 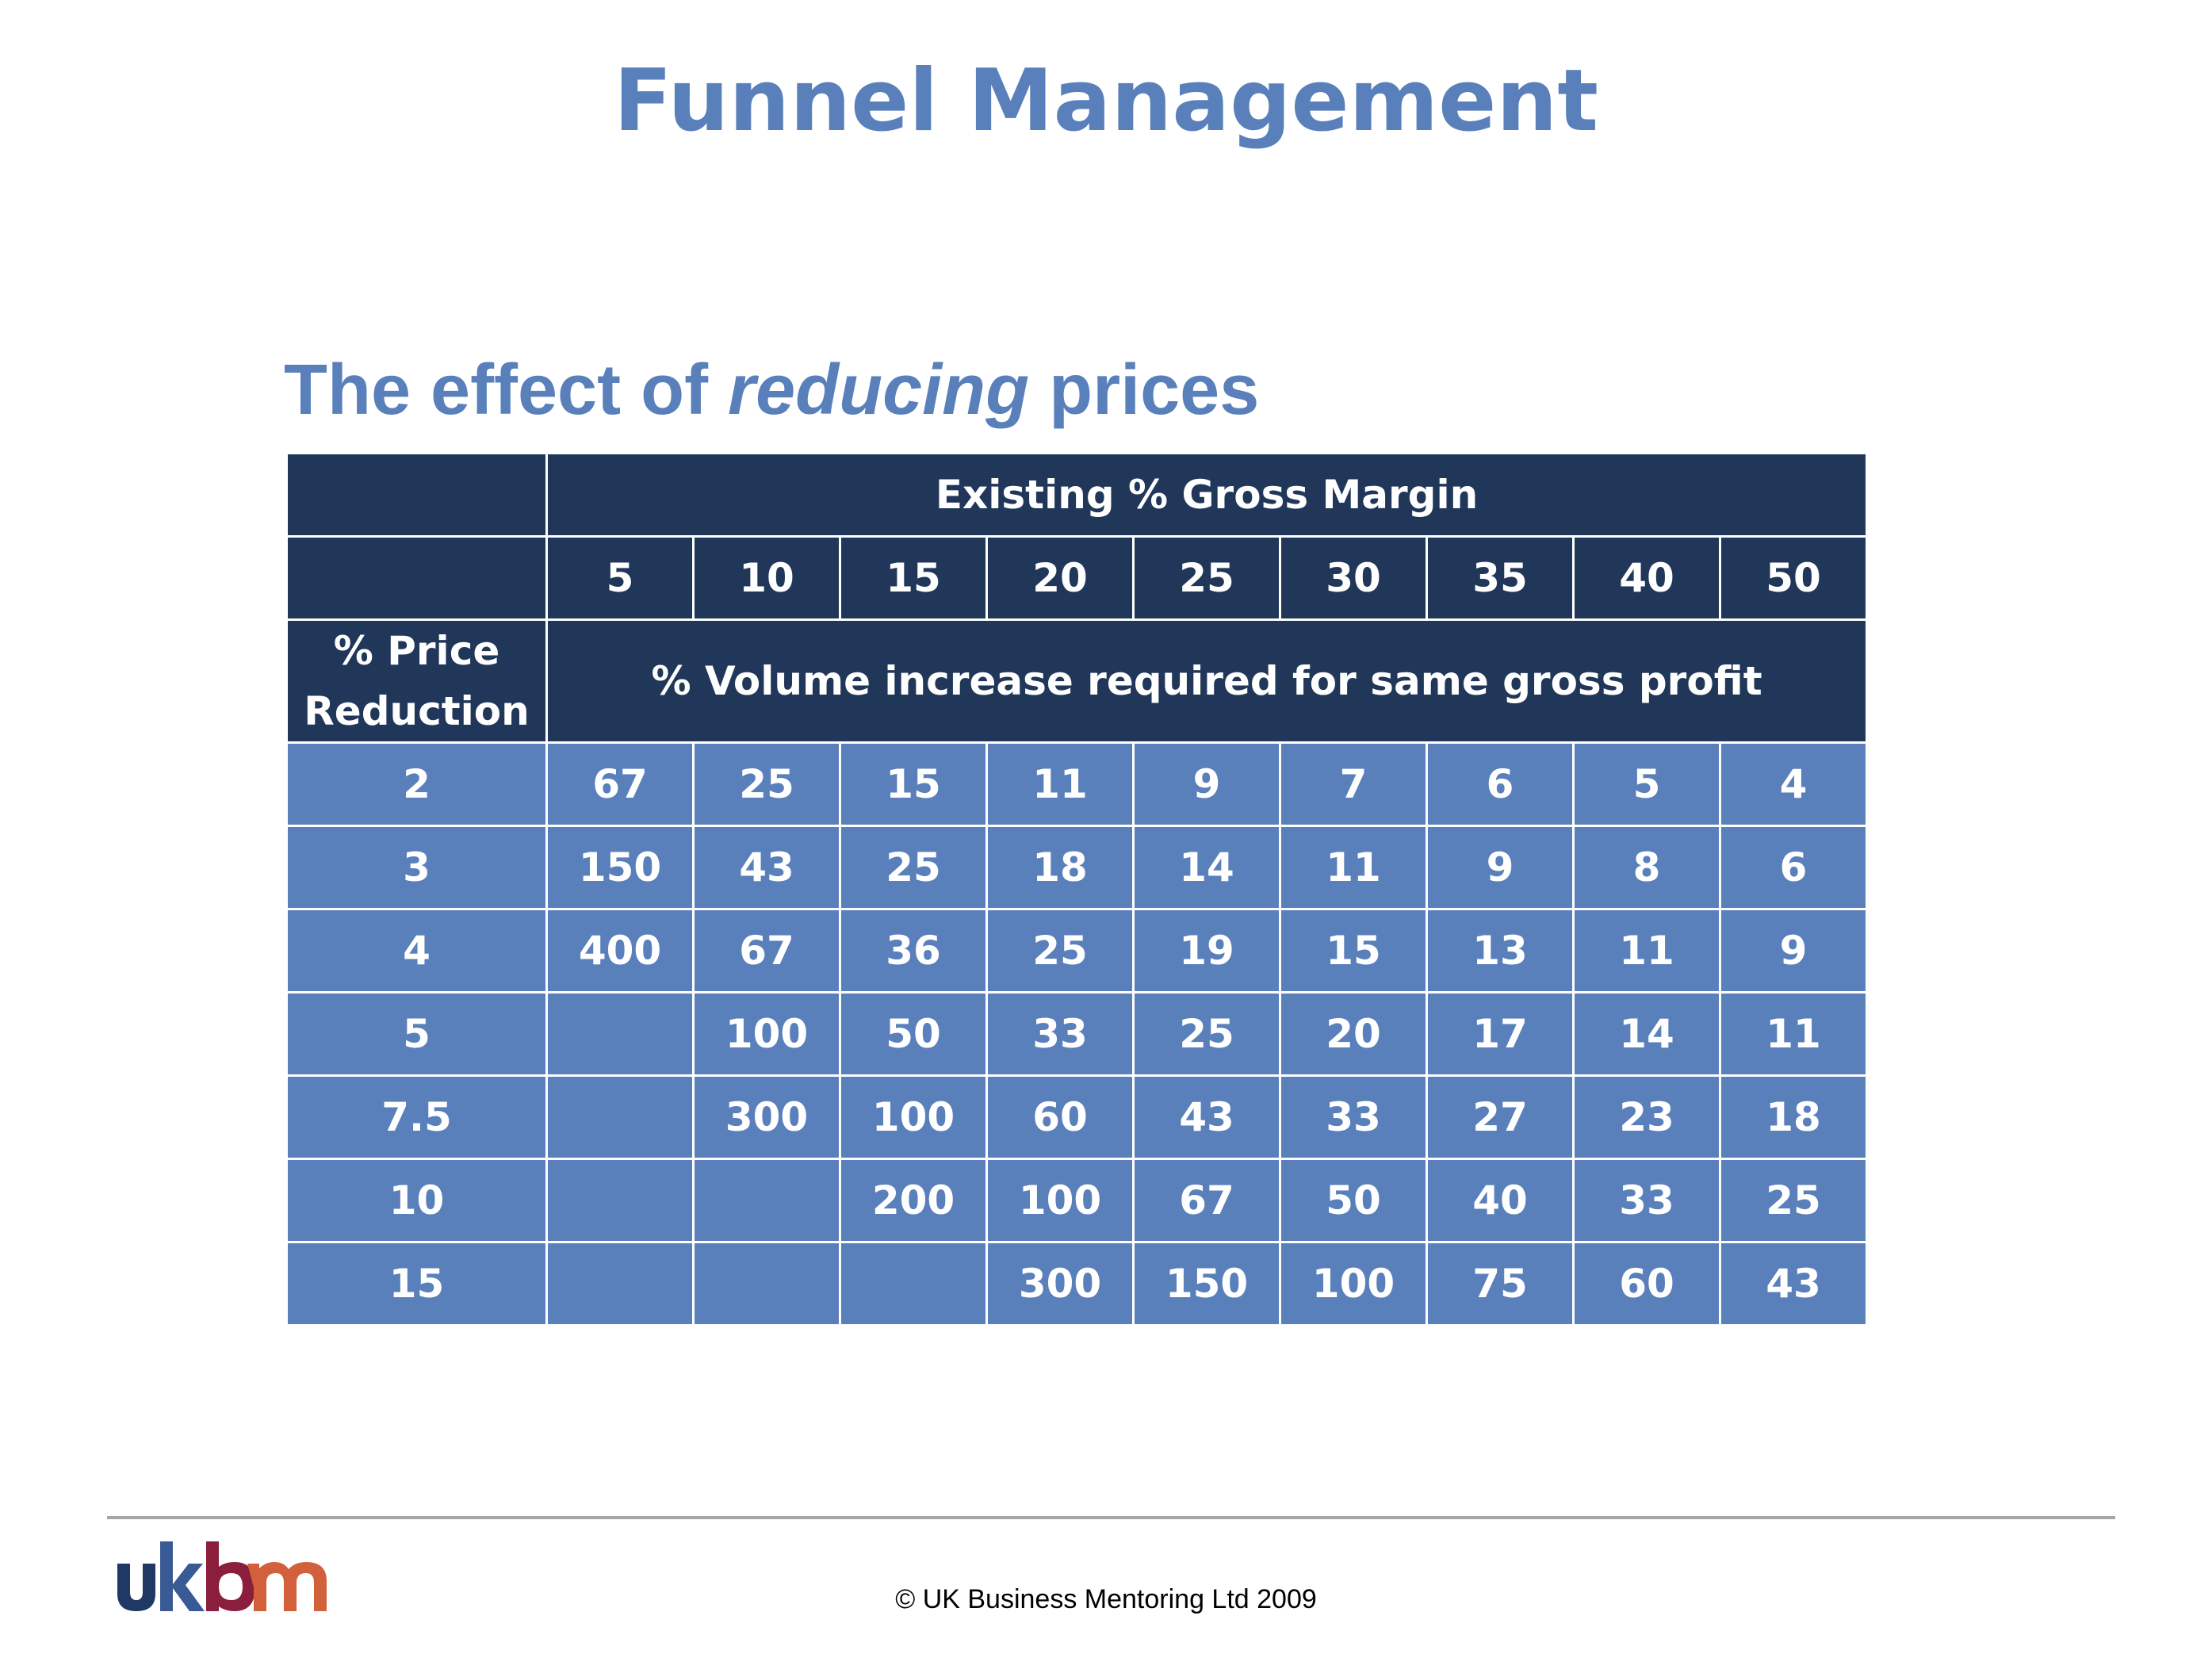 I want to click on value-cell: 13, so click(x=1500, y=951).